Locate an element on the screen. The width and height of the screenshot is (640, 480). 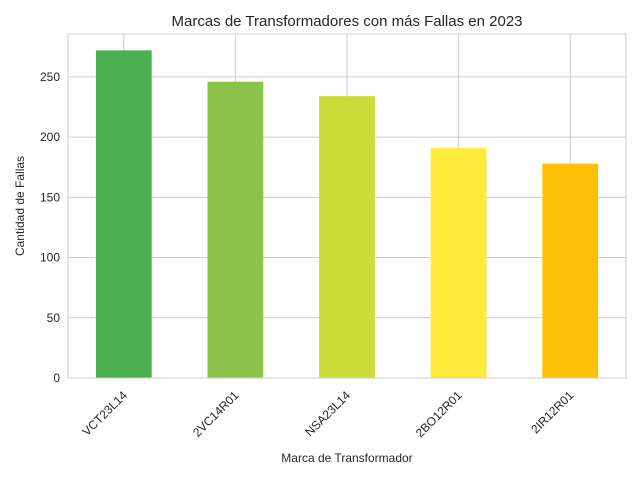
y-axis-ticks: 0 50 100 150 200 250 is located at coordinates (50, 227).